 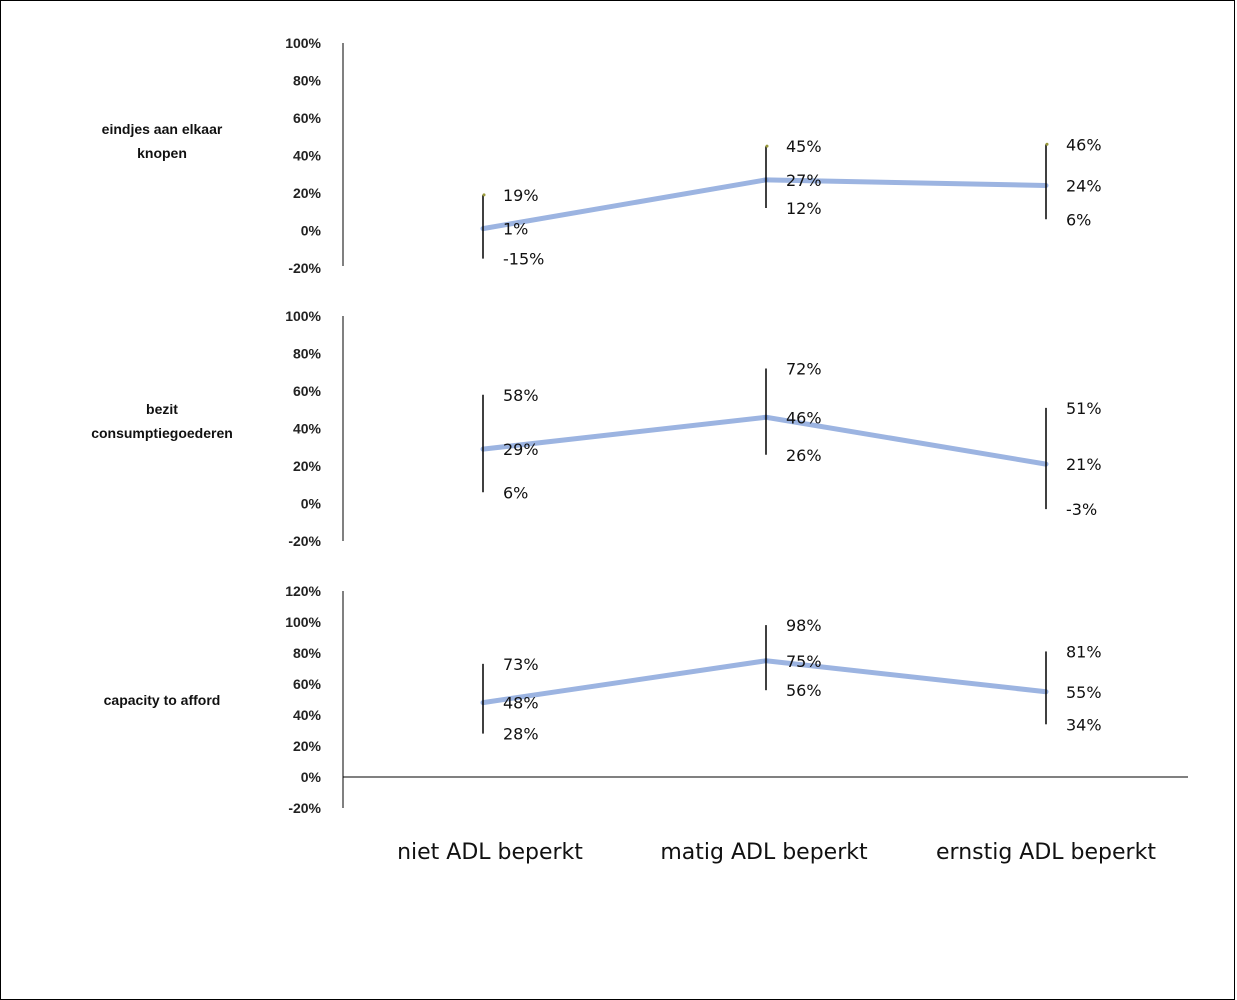 What do you see at coordinates (162, 700) in the screenshot?
I see `panel-label: capacity to afford` at bounding box center [162, 700].